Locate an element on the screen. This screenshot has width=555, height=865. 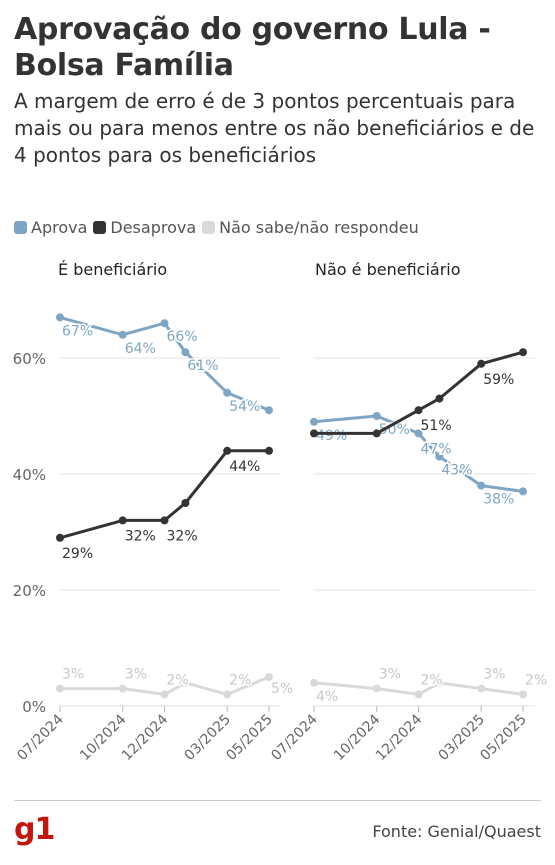
y-tick-label: 20% is located at coordinates (29, 591).